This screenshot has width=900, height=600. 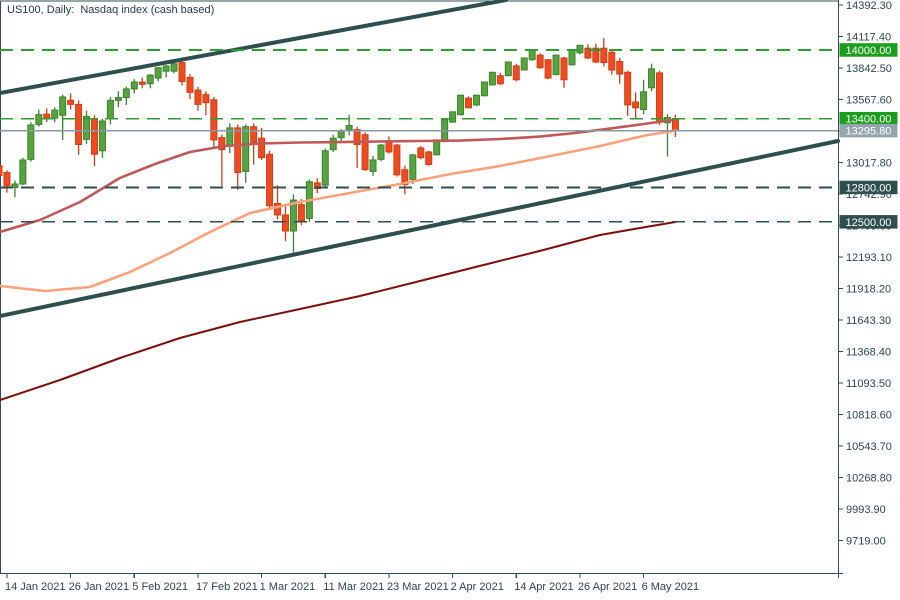 I want to click on upper-channel-line, so click(x=254, y=47).